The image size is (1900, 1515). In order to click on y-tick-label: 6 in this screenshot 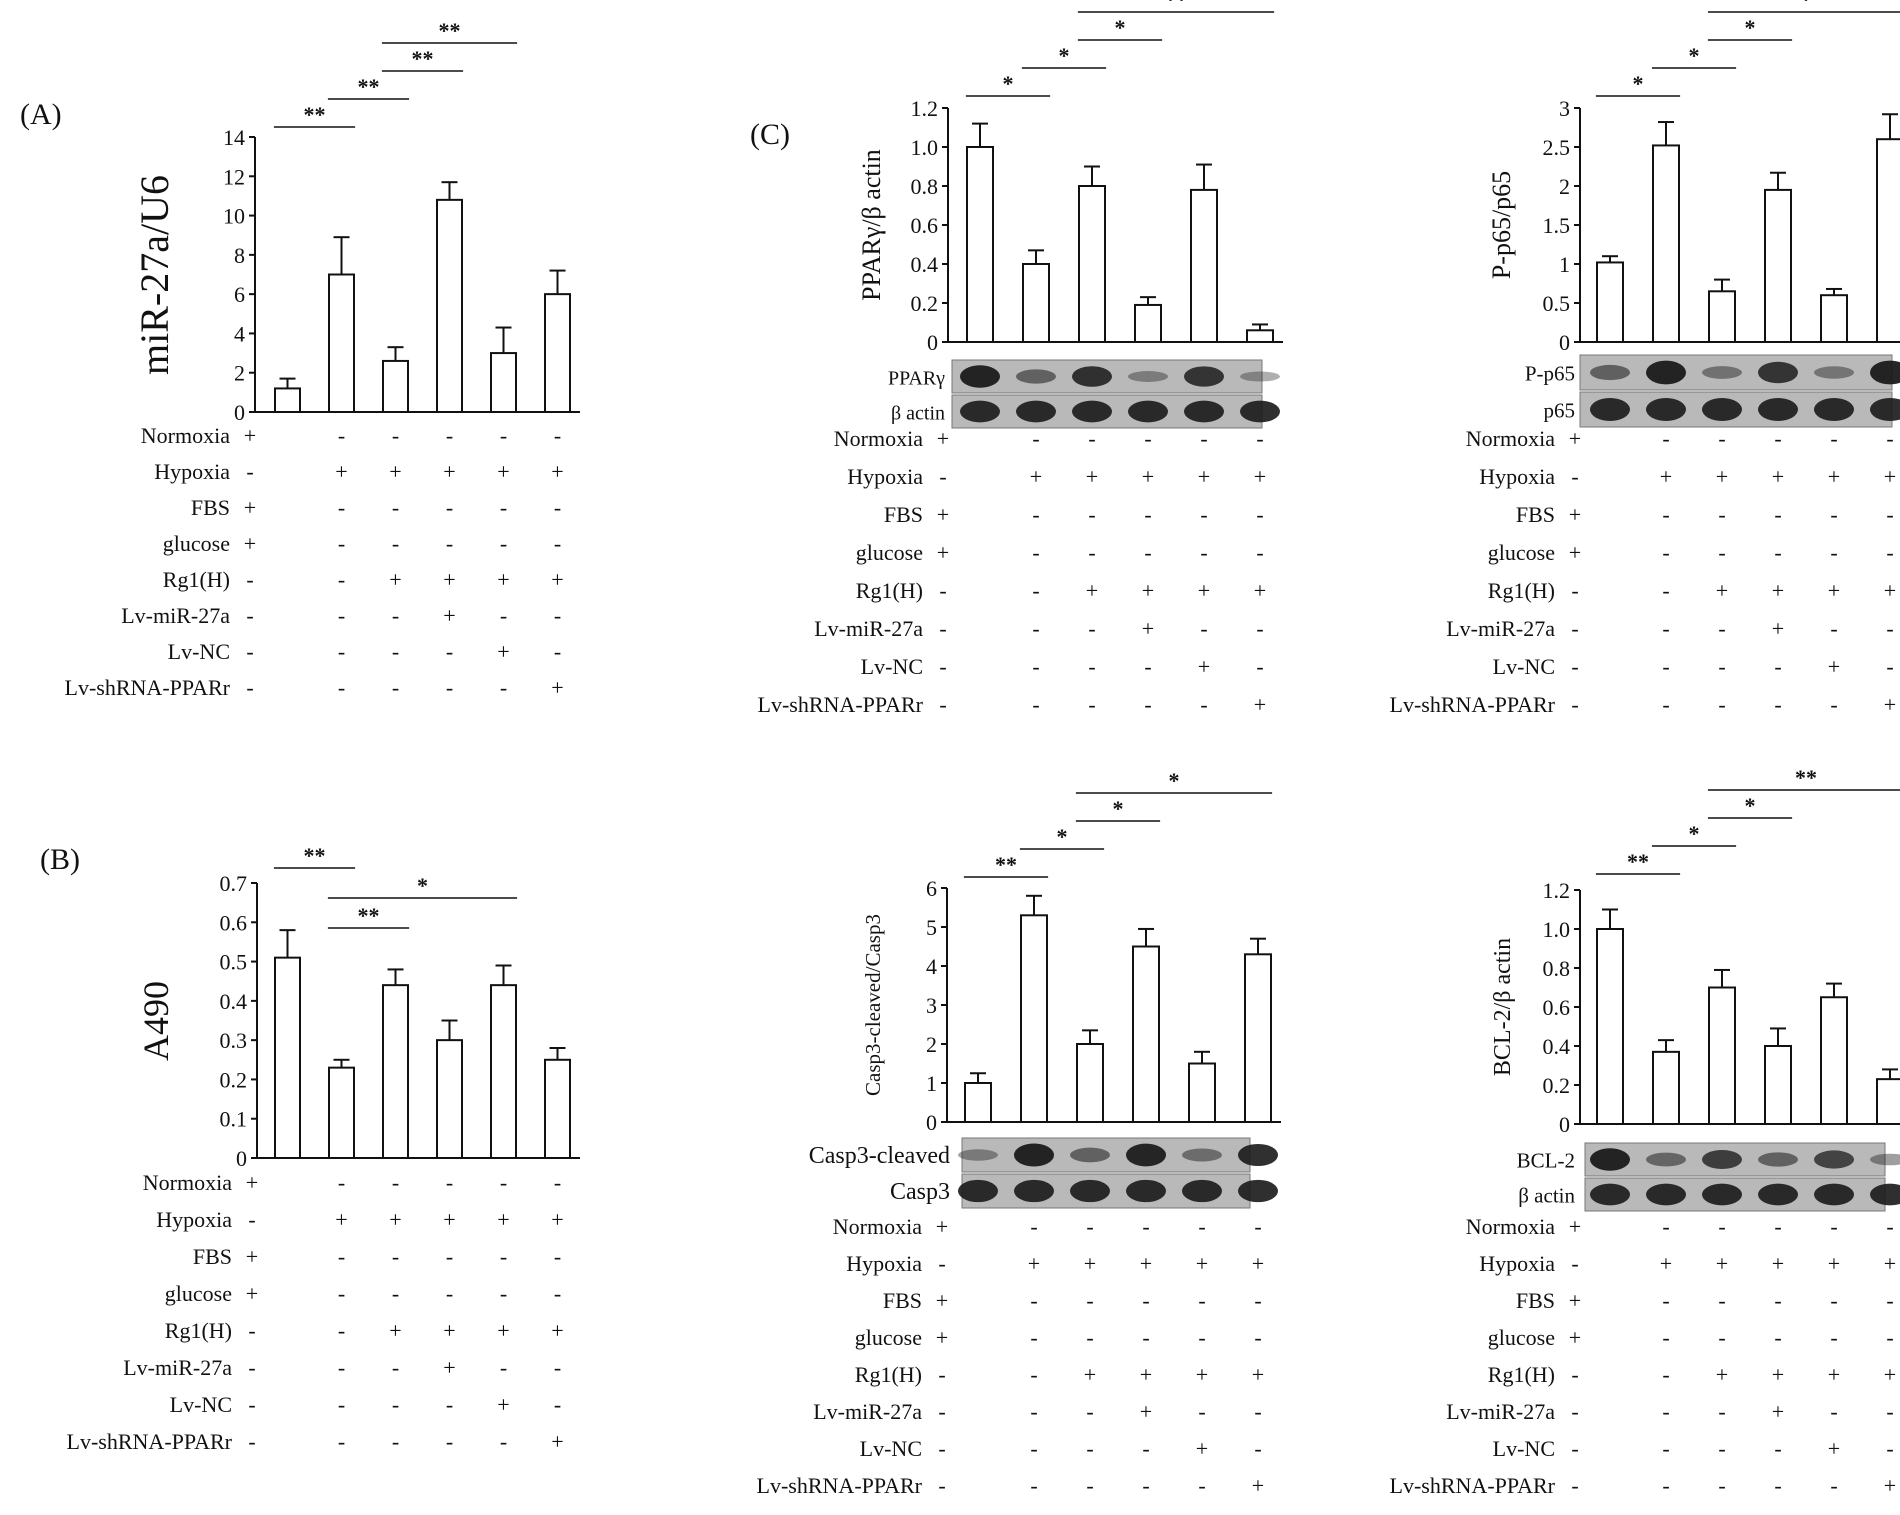, I will do `click(931, 888)`.